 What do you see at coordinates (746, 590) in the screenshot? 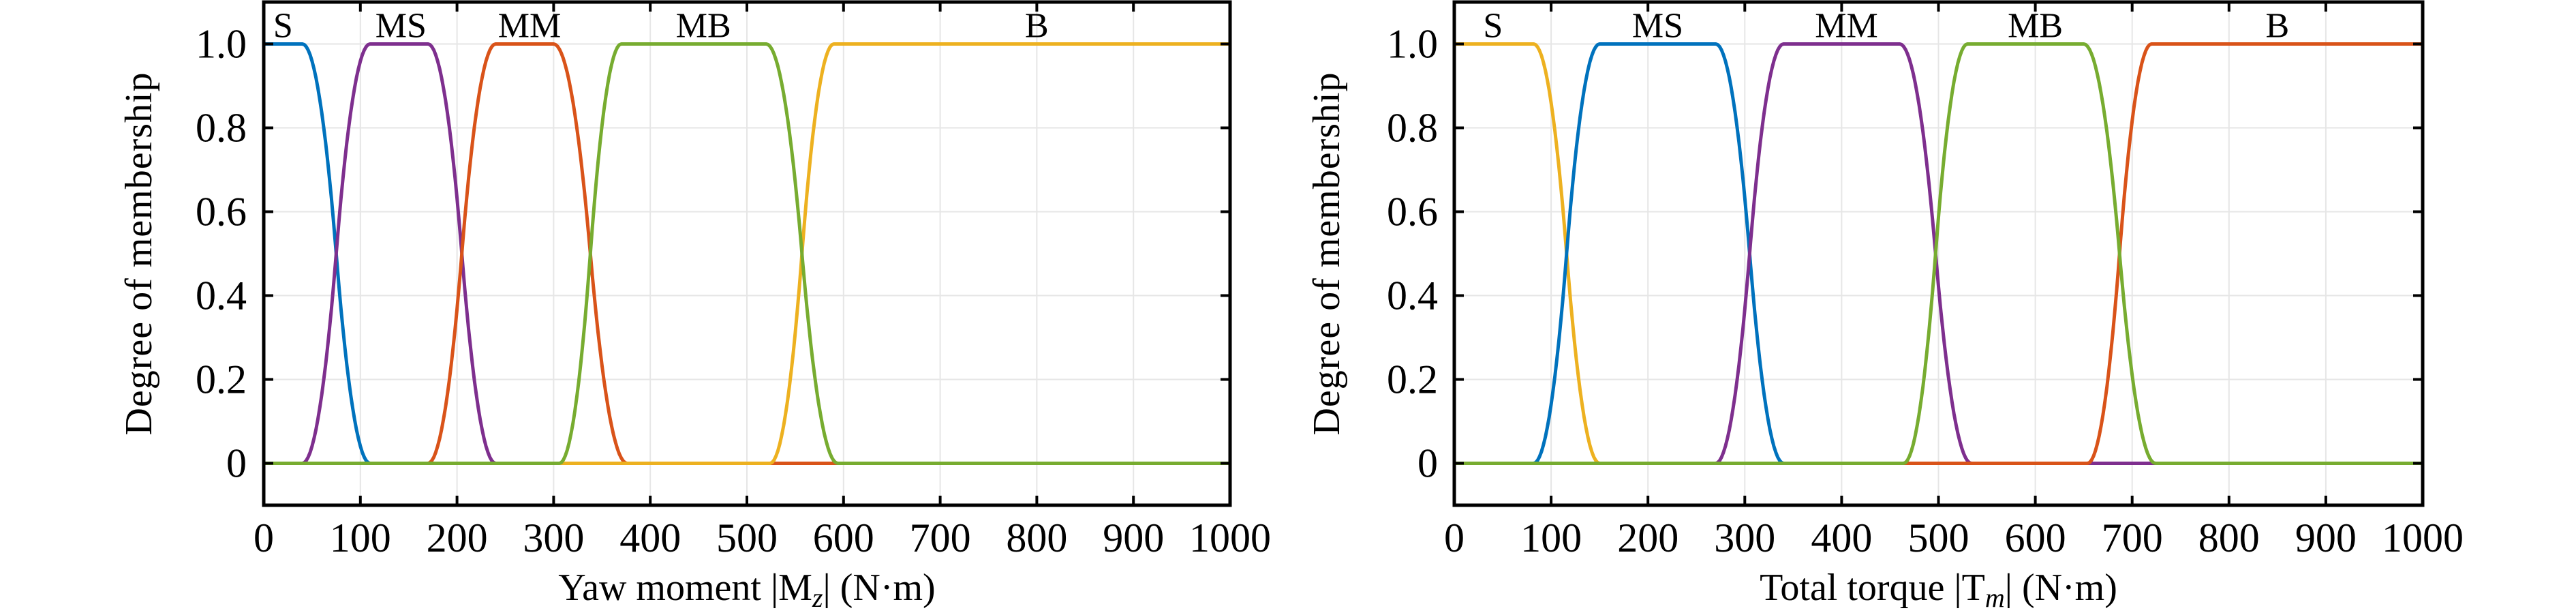
I see `x-axis-label: Yaw moment |Mz| (N·m)` at bounding box center [746, 590].